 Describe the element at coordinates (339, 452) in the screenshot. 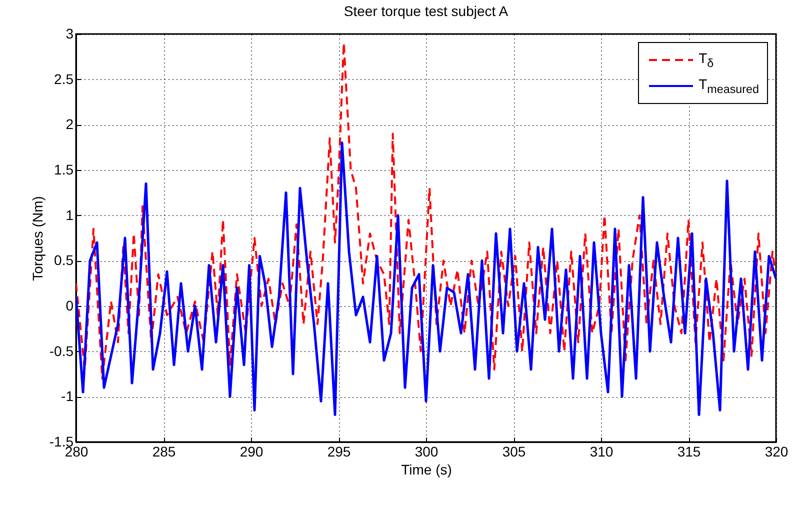

I see `x-tick-label: 295` at that location.